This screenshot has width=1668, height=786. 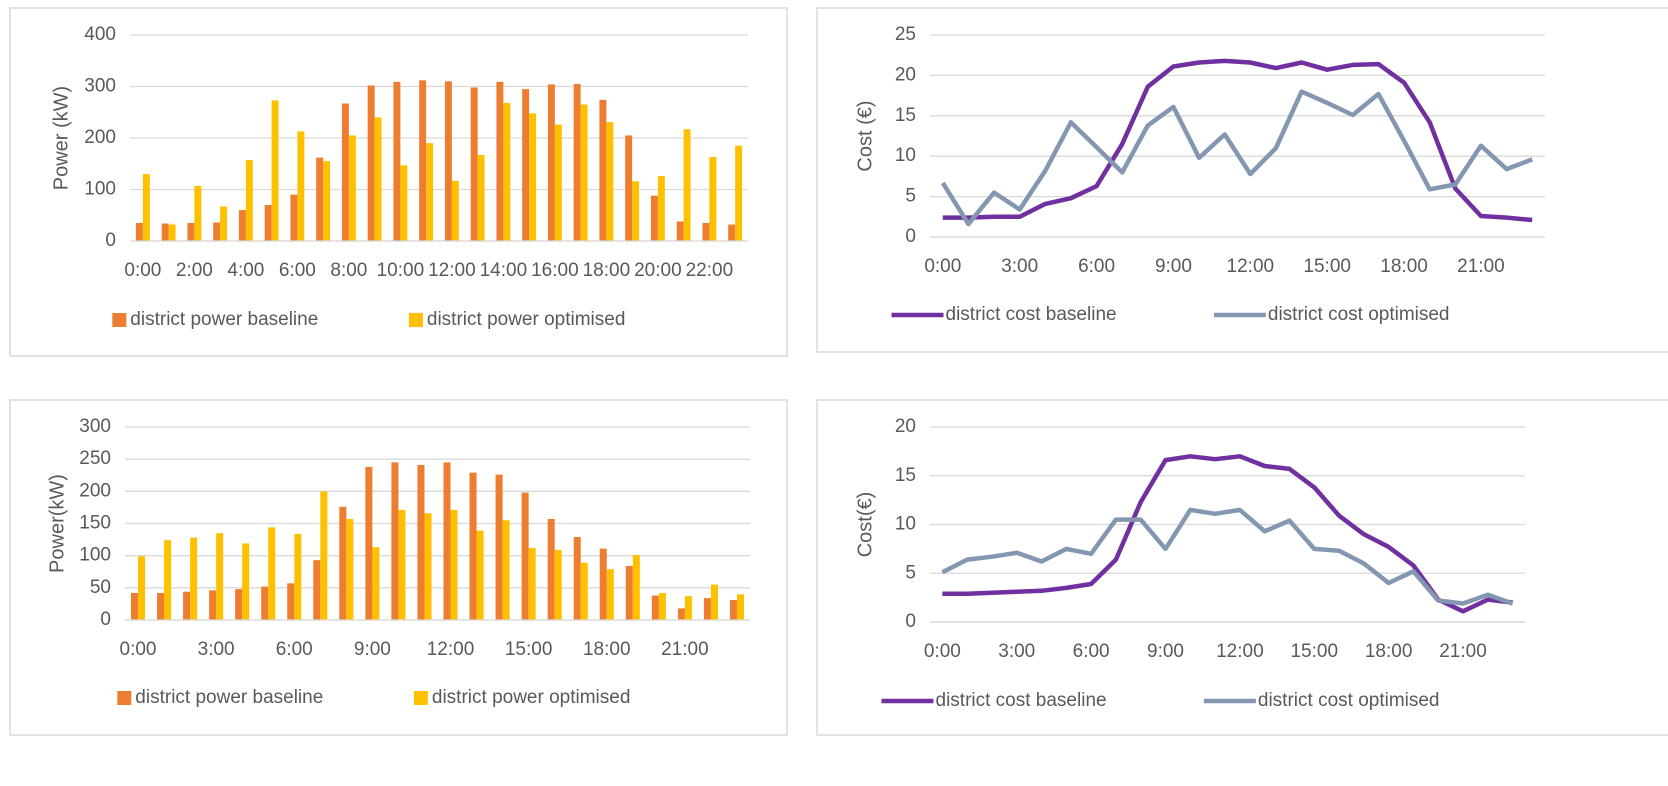 I want to click on y-tick-label: 10, so click(x=905, y=524).